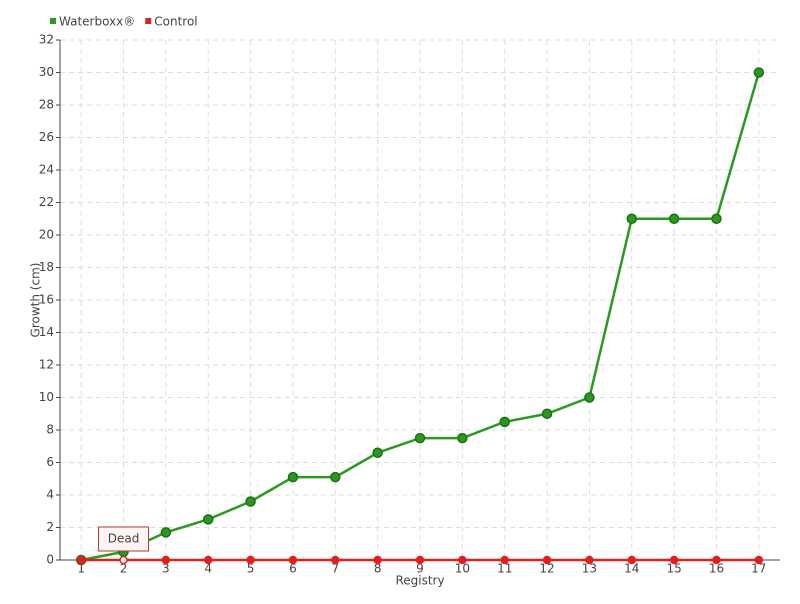 The height and width of the screenshot is (604, 800). What do you see at coordinates (46, 397) in the screenshot?
I see `y-tick-label: 10` at bounding box center [46, 397].